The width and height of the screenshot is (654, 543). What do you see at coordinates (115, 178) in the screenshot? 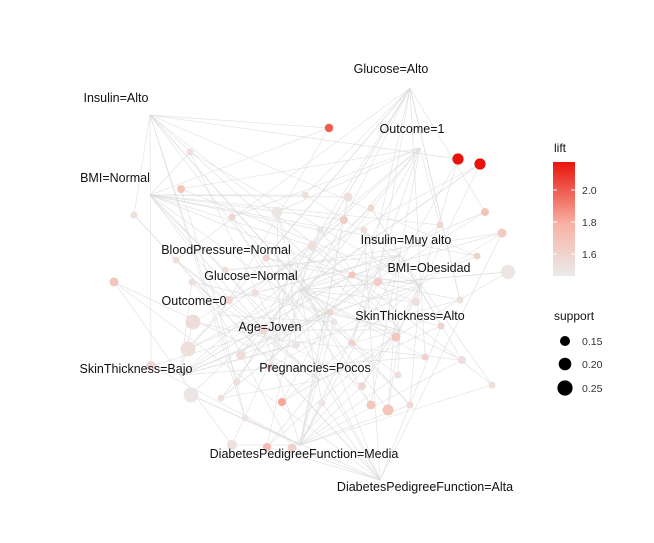
I see `item-label-bmi-normal: BMI=Normal` at bounding box center [115, 178].